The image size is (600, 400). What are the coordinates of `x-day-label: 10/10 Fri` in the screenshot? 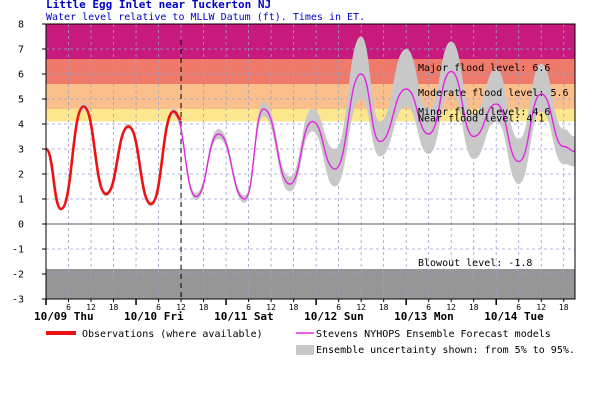 It's located at (154, 316).